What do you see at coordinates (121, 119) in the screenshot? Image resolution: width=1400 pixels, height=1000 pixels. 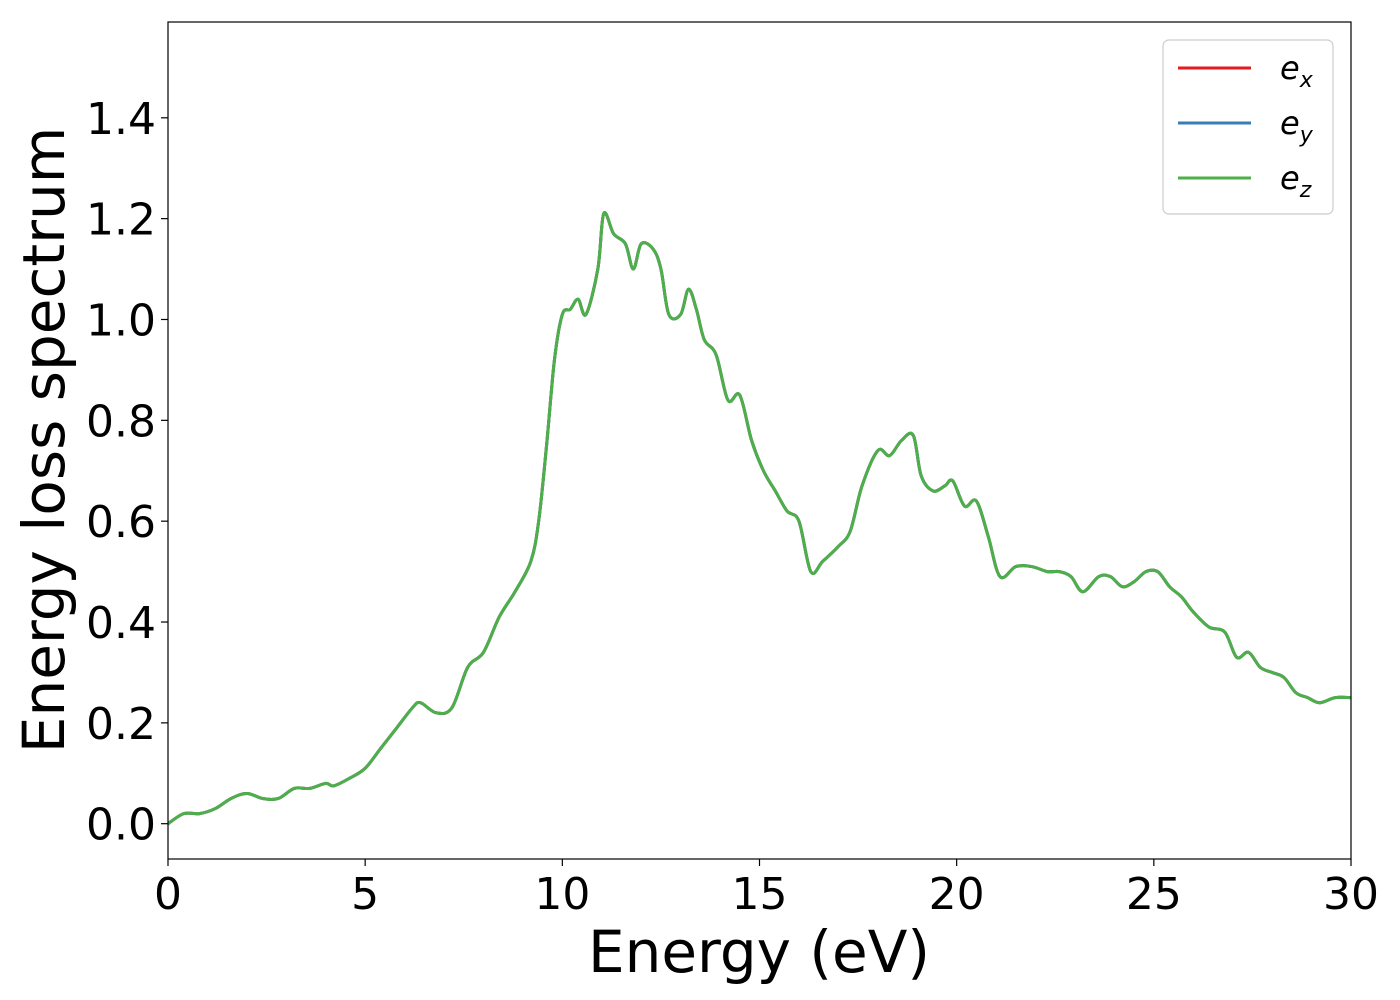 I see `y-tick-label: 1.4` at bounding box center [121, 119].